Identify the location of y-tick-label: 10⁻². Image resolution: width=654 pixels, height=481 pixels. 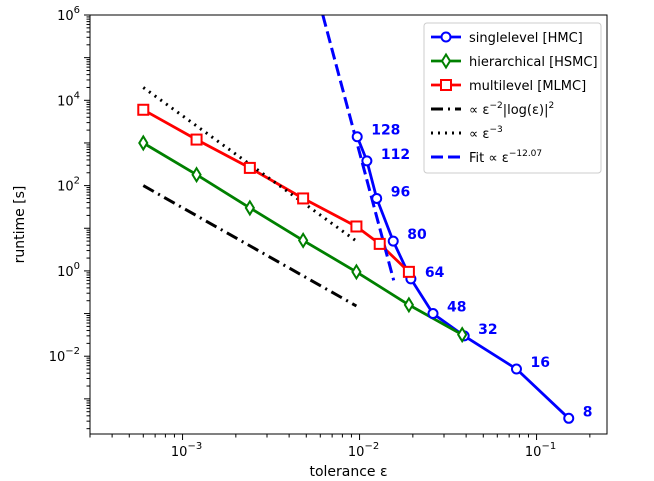
(64, 355).